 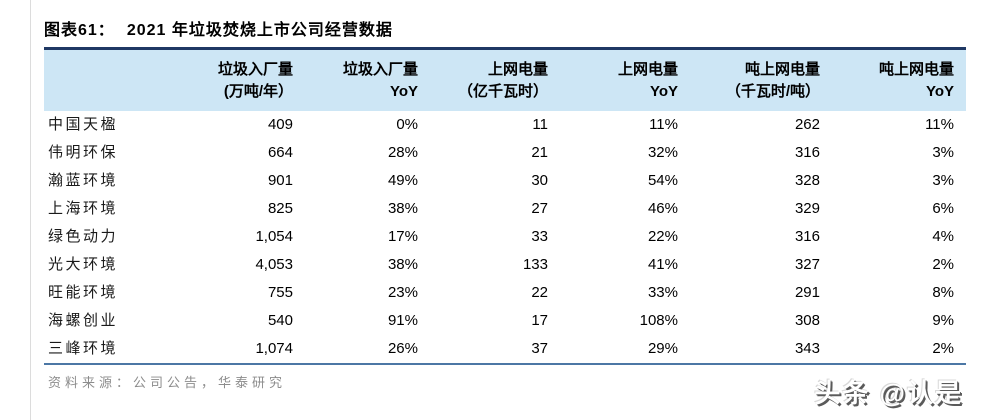 What do you see at coordinates (280, 180) in the screenshot?
I see `value-cell: 901` at bounding box center [280, 180].